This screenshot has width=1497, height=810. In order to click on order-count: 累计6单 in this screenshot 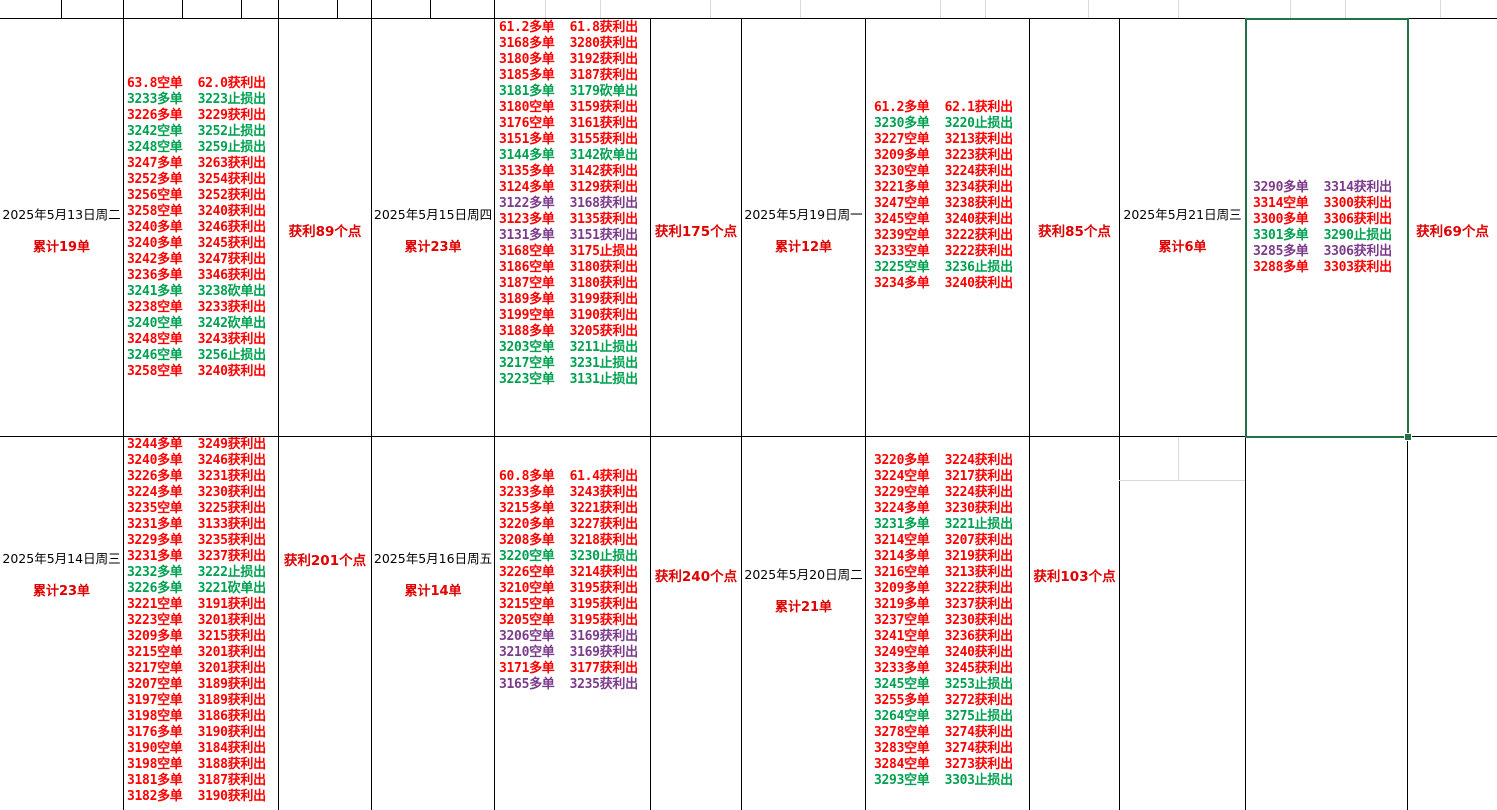, I will do `click(1182, 247)`.